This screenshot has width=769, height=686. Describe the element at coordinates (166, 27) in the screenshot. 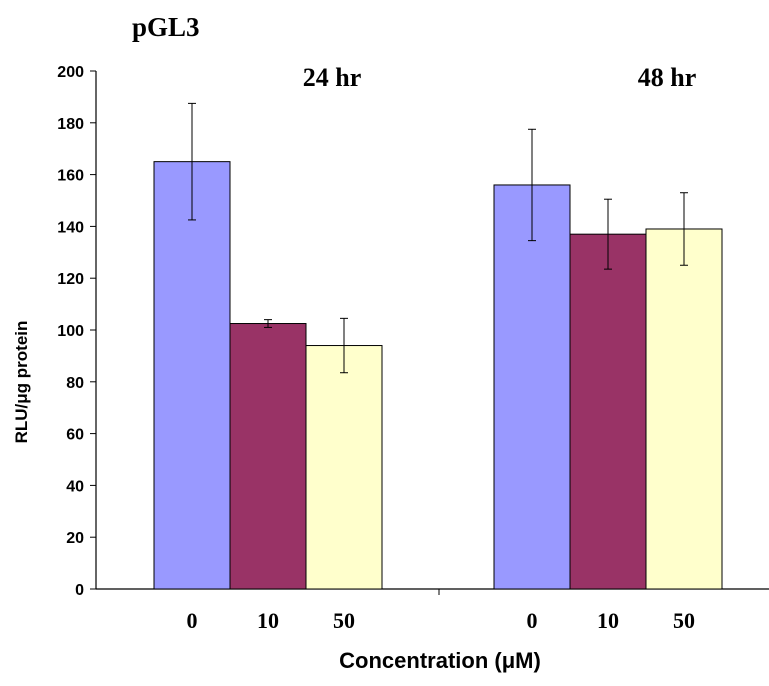

I see `chart-title: pGL3` at that location.